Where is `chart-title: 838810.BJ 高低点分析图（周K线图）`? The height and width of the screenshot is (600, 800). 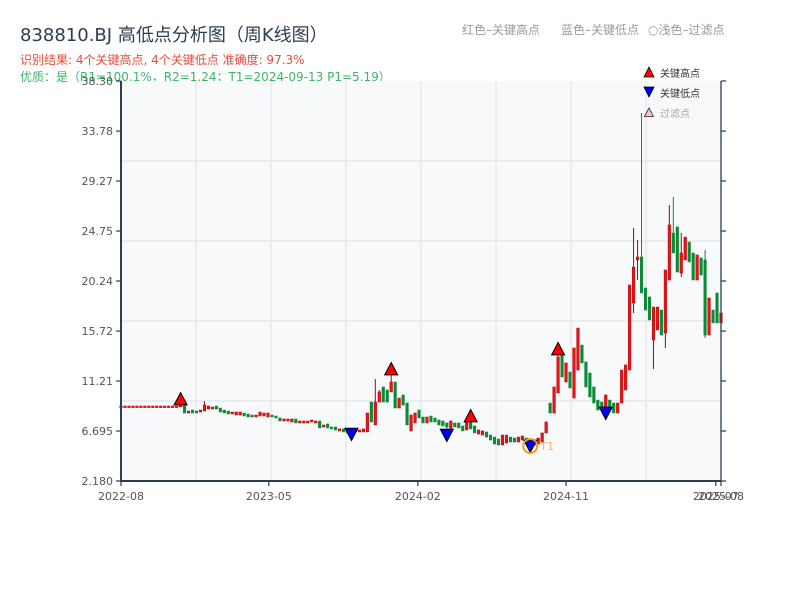 chart-title: 838810.BJ 高低点分析图（周K线图） is located at coordinates (174, 35).